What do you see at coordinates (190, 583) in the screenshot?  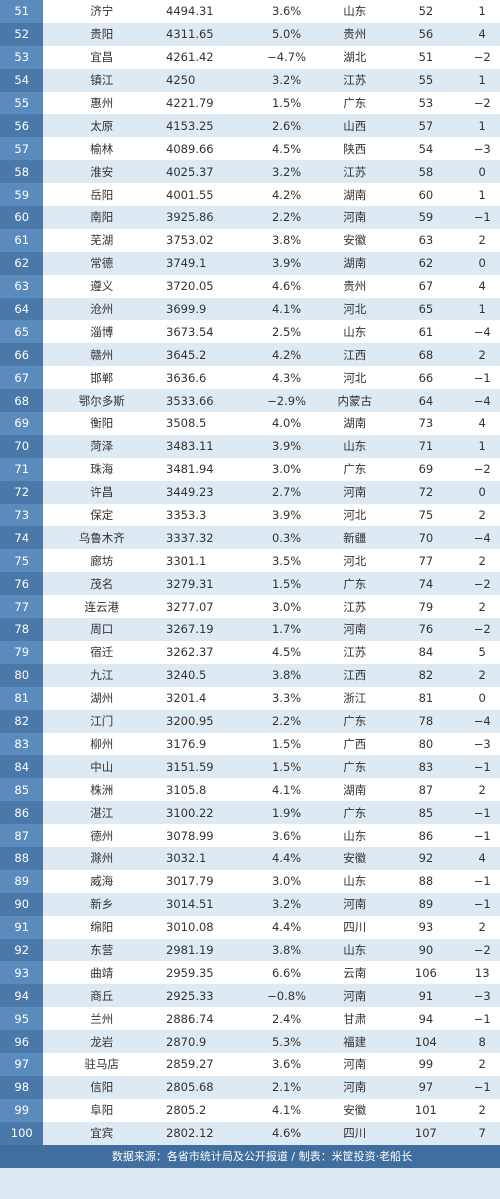 I see `gdp-cell: 3279.31` at bounding box center [190, 583].